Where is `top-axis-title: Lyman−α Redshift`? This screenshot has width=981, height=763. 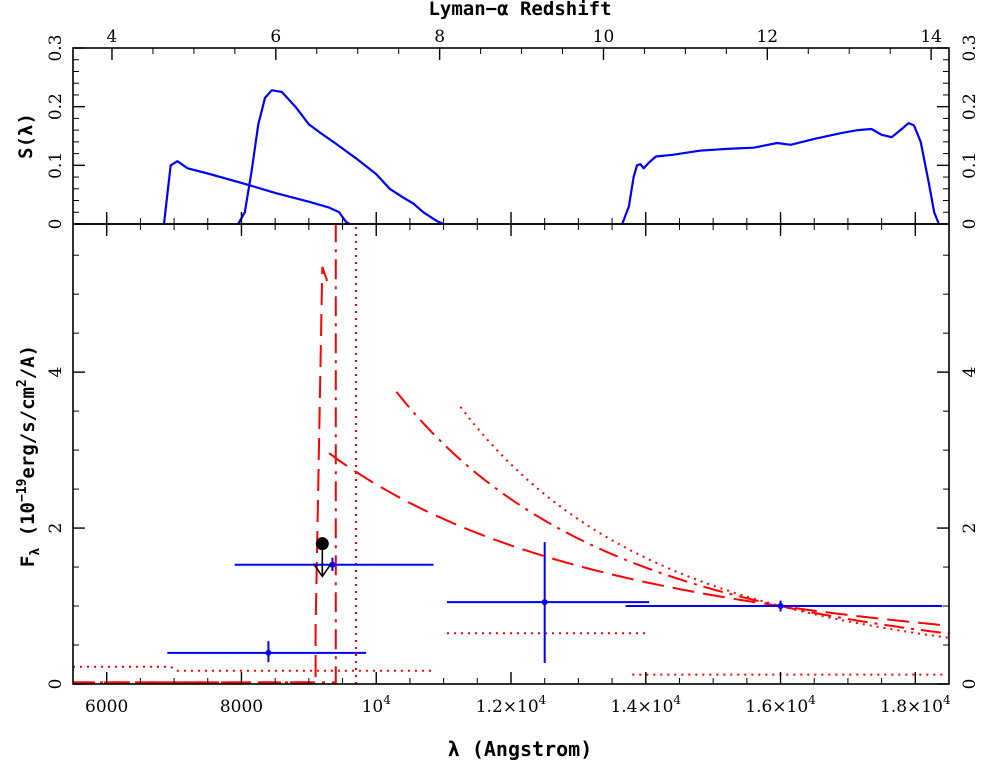
top-axis-title: Lyman−α Redshift is located at coordinates (519, 10).